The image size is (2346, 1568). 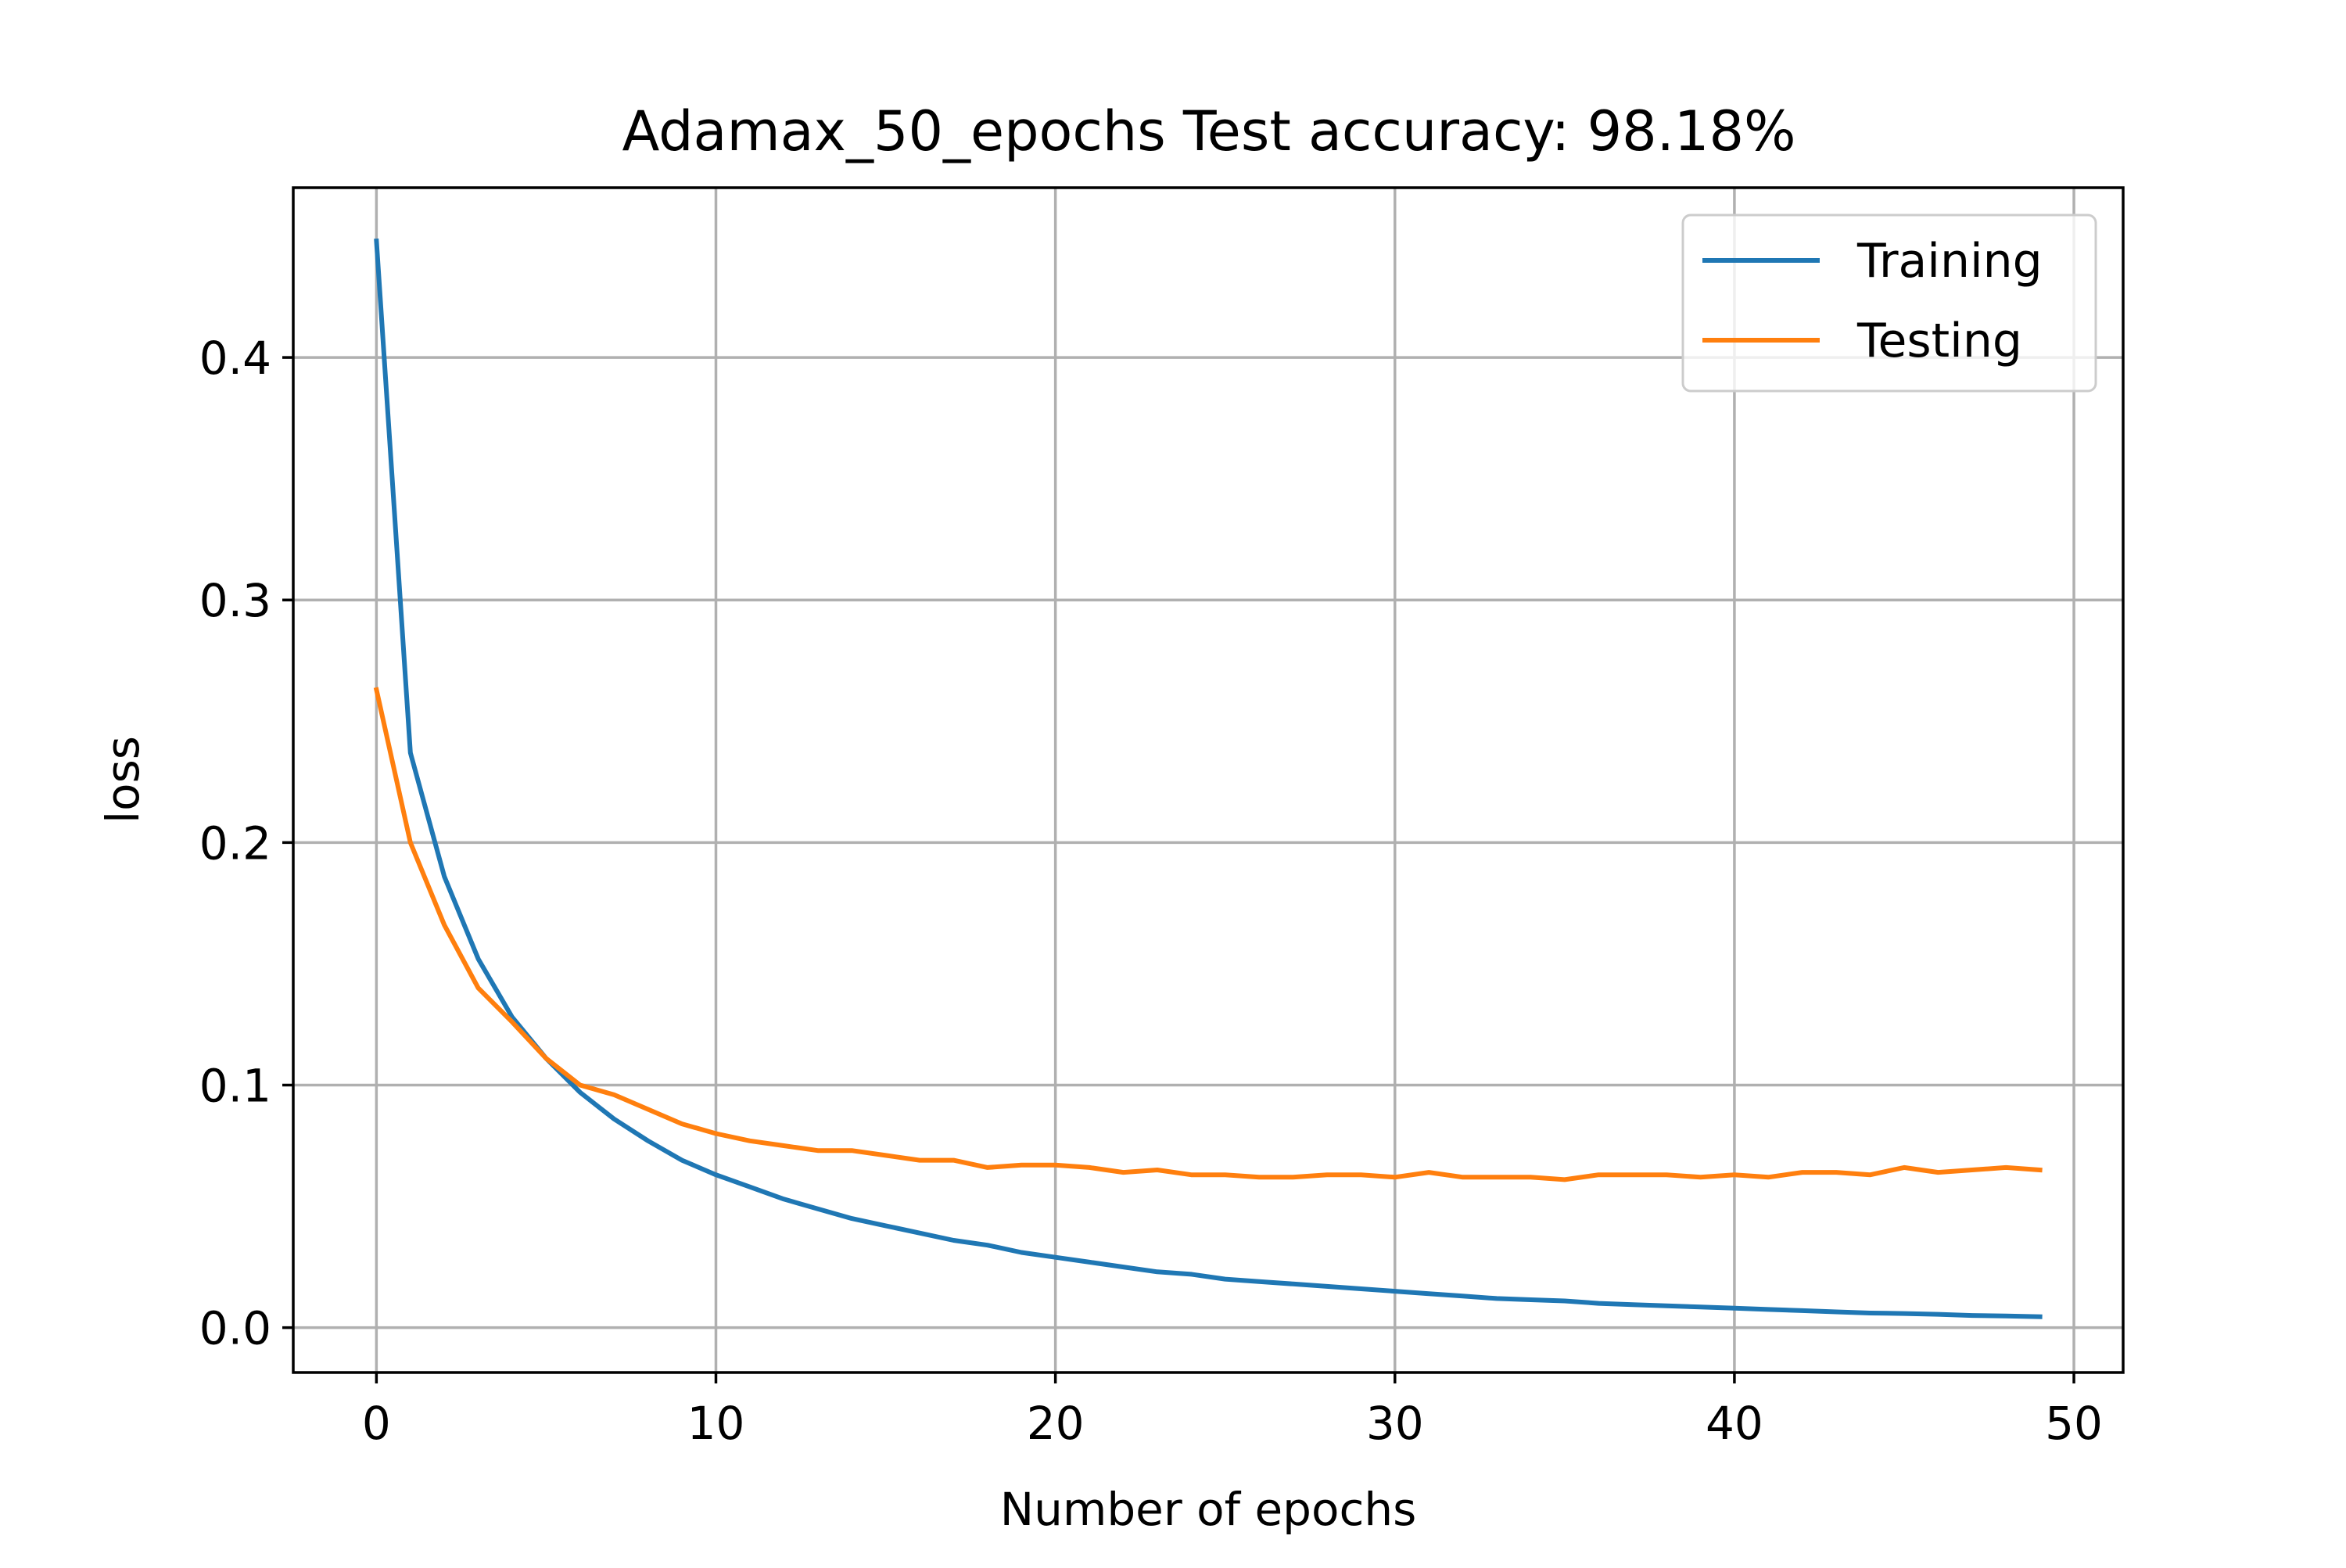 What do you see at coordinates (1395, 1423) in the screenshot?
I see `x-tick-label: 30` at bounding box center [1395, 1423].